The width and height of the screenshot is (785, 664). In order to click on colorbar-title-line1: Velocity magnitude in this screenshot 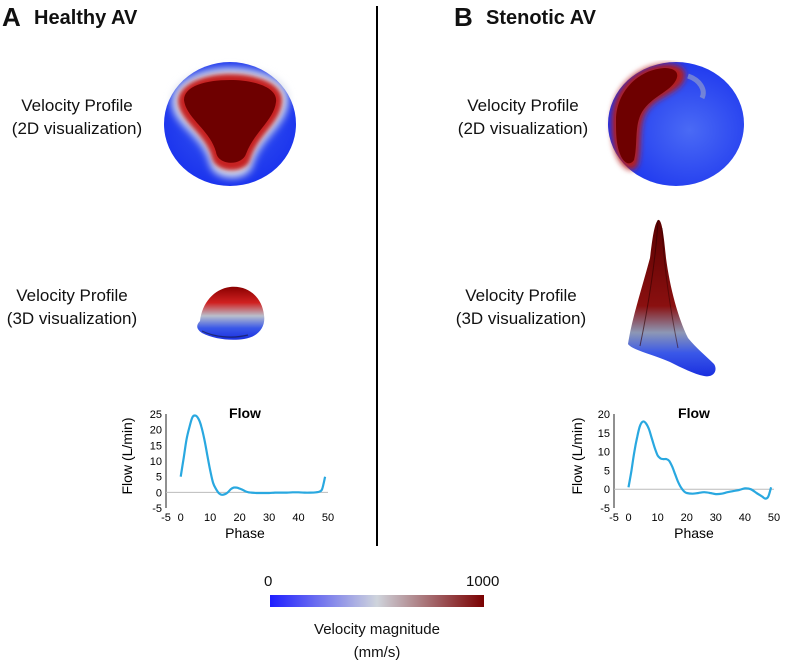, I will do `click(377, 629)`.